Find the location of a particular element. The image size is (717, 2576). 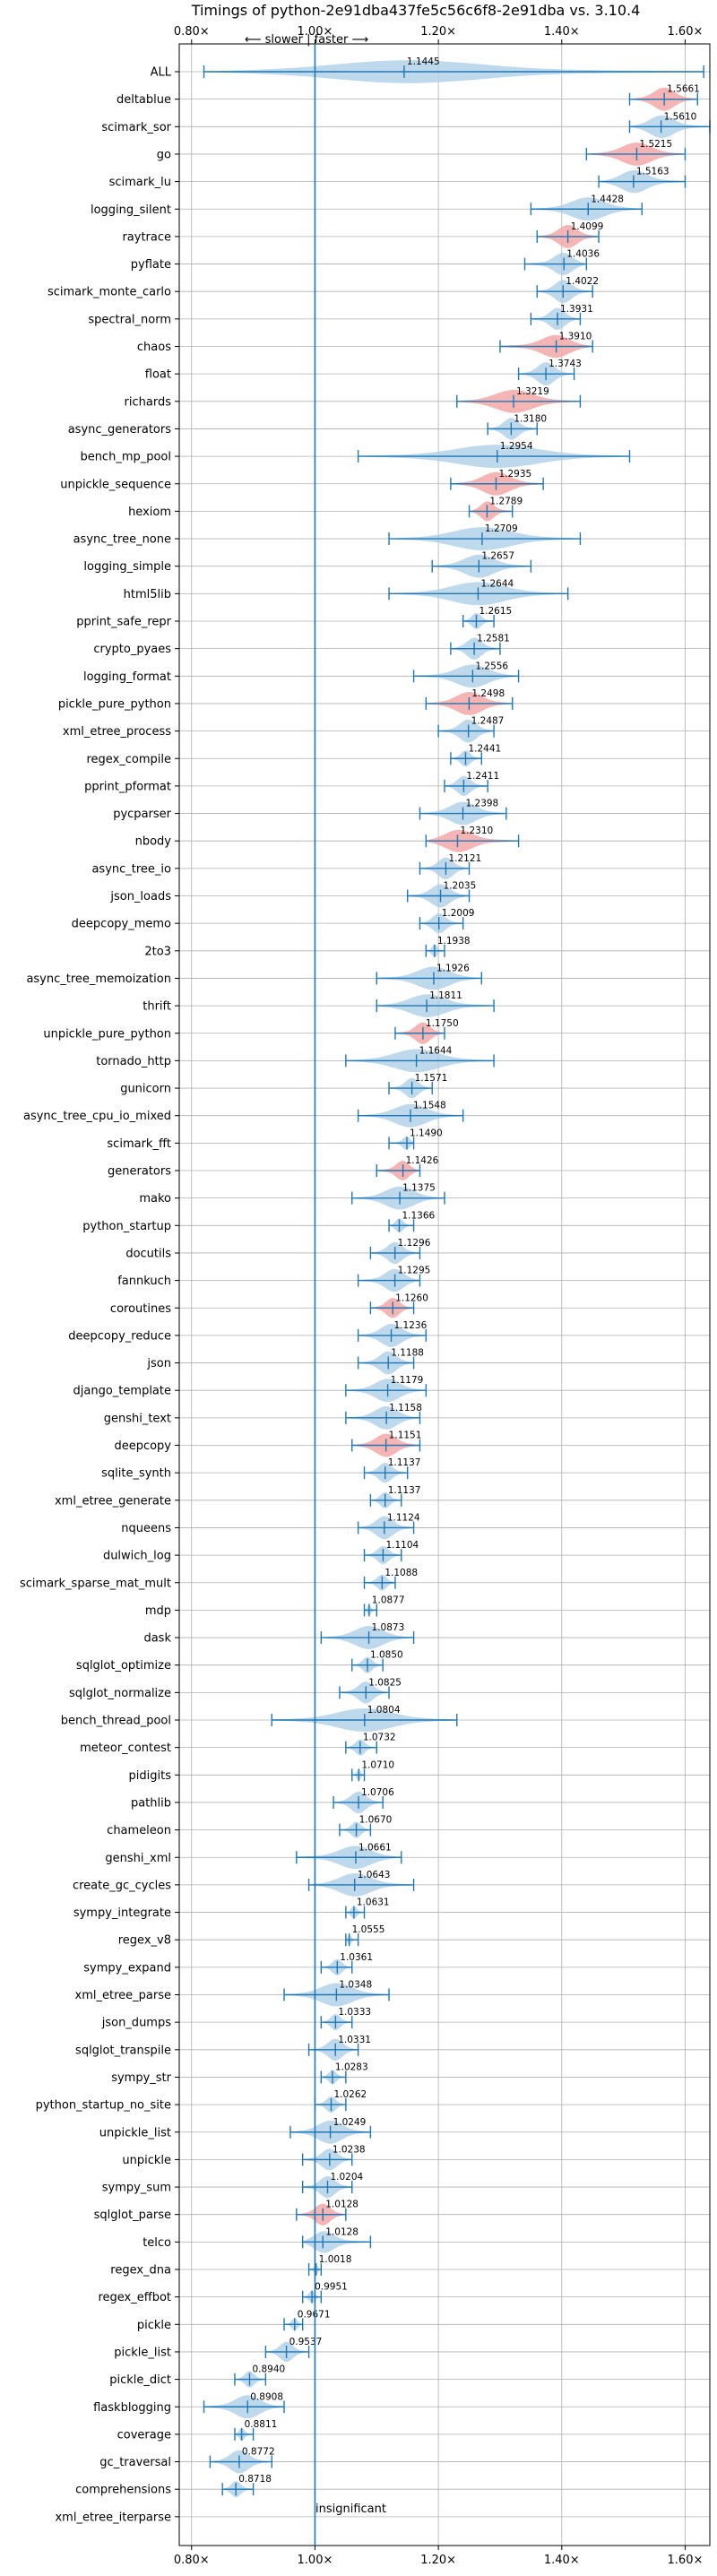

mean-value-label: 1.2709 is located at coordinates (501, 528).